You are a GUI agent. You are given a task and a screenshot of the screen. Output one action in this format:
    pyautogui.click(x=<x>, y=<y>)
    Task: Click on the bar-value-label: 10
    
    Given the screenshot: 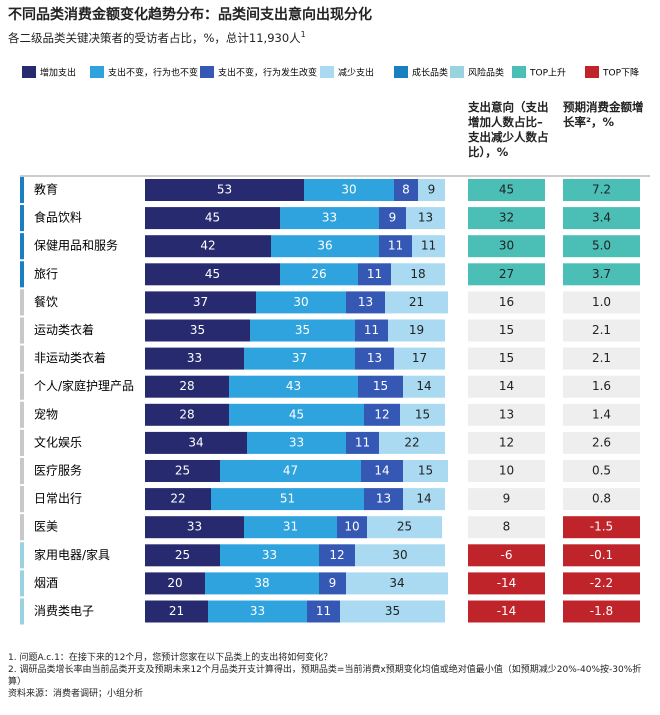 What is the action you would take?
    pyautogui.click(x=351, y=527)
    